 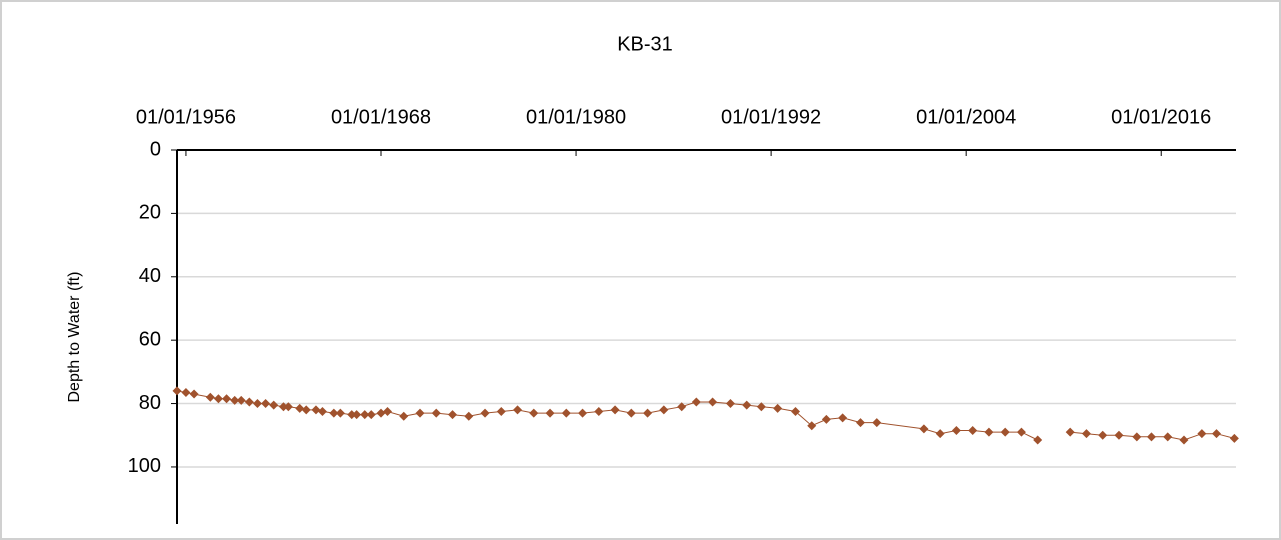 What do you see at coordinates (74, 337) in the screenshot?
I see `y-axis-label: Depth to Water (ft)` at bounding box center [74, 337].